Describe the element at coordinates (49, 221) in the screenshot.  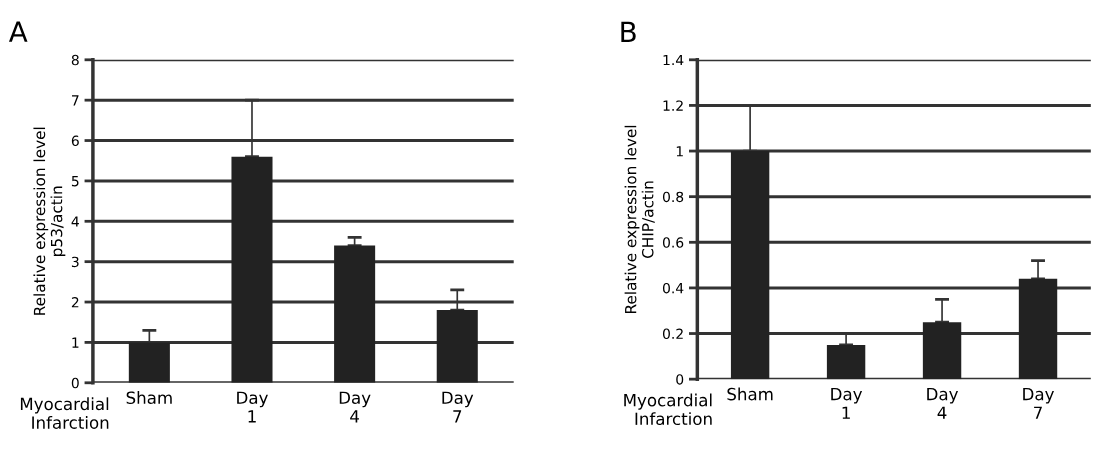
I see `y-axis-title: Relative expression level p53/actin` at that location.